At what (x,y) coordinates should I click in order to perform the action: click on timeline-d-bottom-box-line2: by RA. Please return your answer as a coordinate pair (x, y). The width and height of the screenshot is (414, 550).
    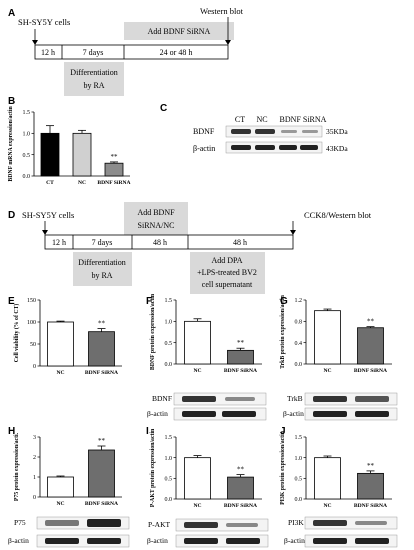
    Looking at the image, I should click on (101, 275).